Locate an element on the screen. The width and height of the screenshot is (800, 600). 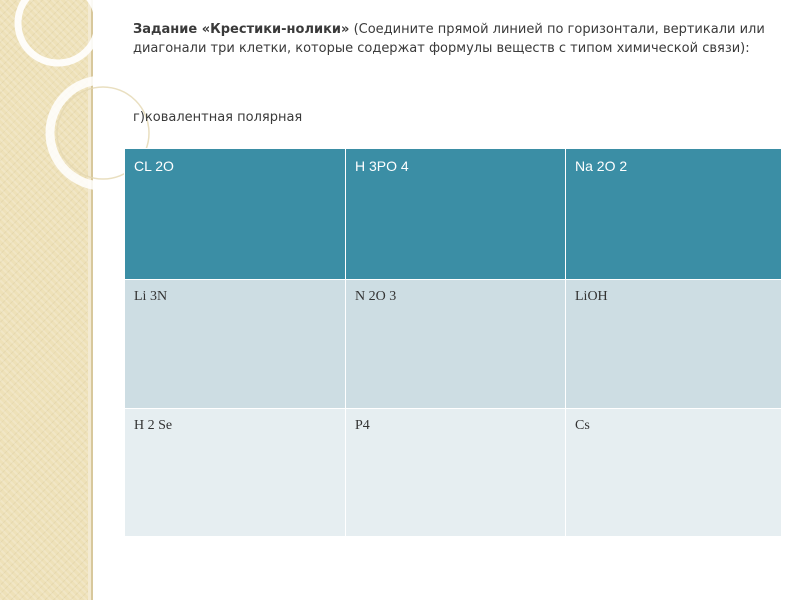
table-cell: CL 2O is located at coordinates (235, 214).